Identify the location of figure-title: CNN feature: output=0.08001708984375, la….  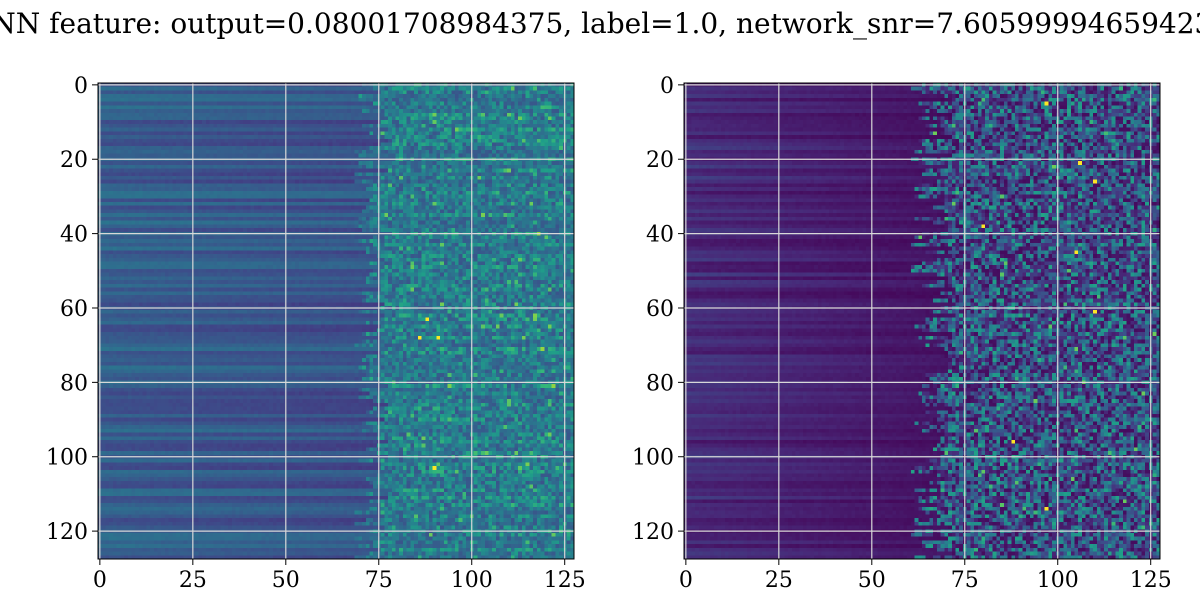
(600, 23).